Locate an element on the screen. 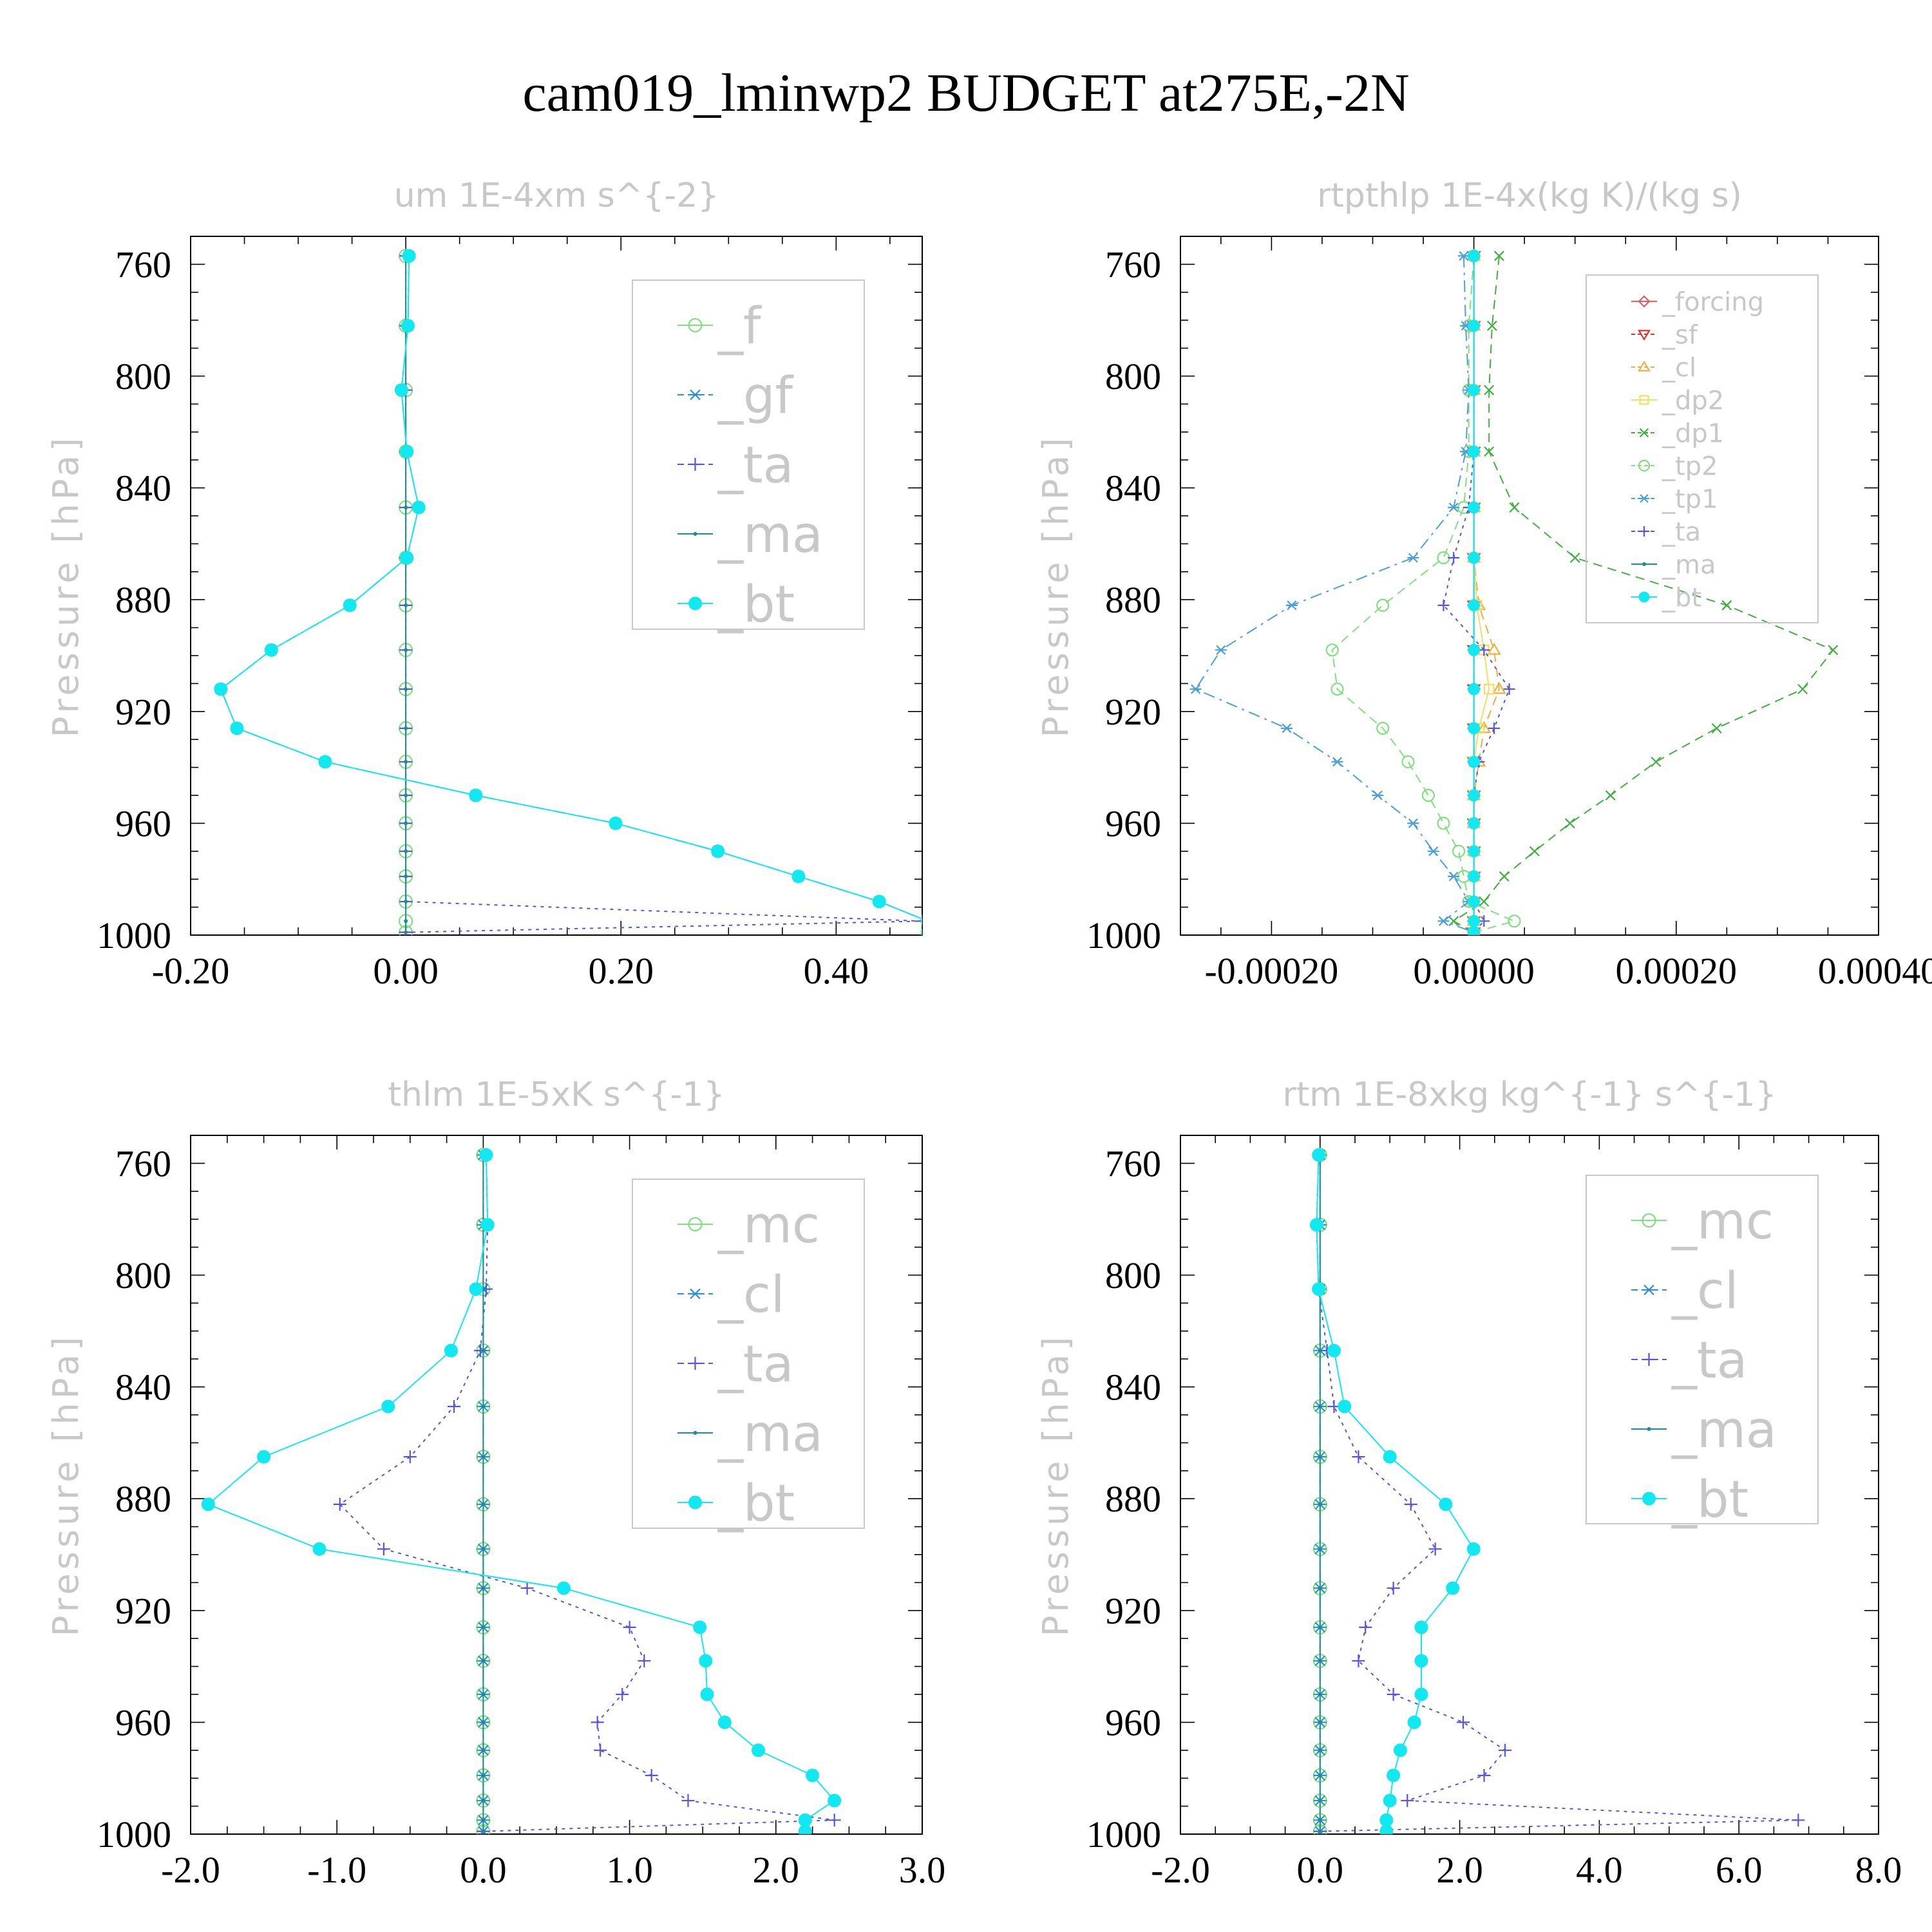  legend-label-cl: _cl is located at coordinates (1705, 1291).